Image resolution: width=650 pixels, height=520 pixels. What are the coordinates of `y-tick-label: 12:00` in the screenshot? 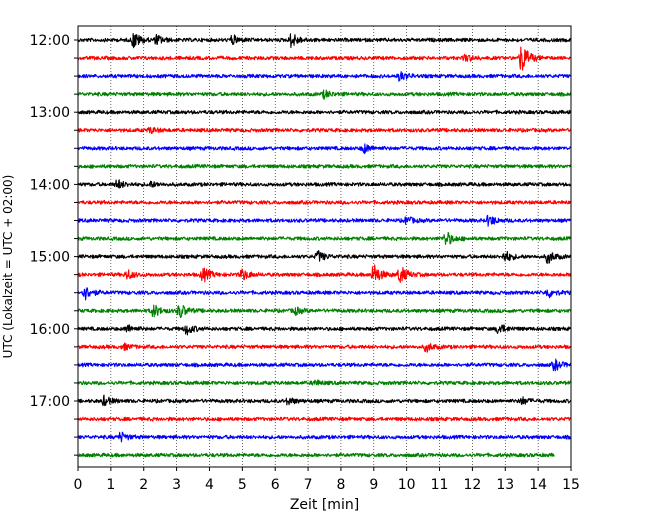 It's located at (50, 41).